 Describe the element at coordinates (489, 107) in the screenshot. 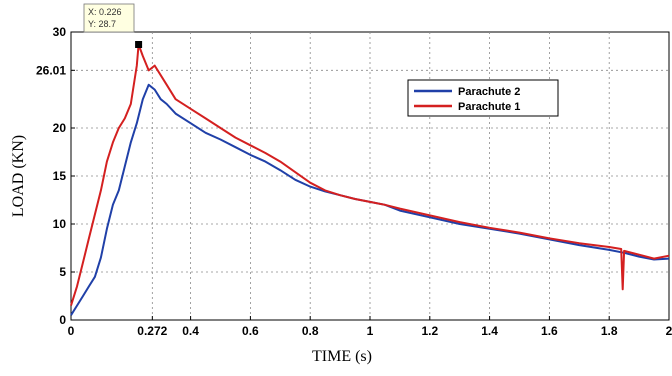

I see `legend-label-parachute-1: Parachute 1` at that location.